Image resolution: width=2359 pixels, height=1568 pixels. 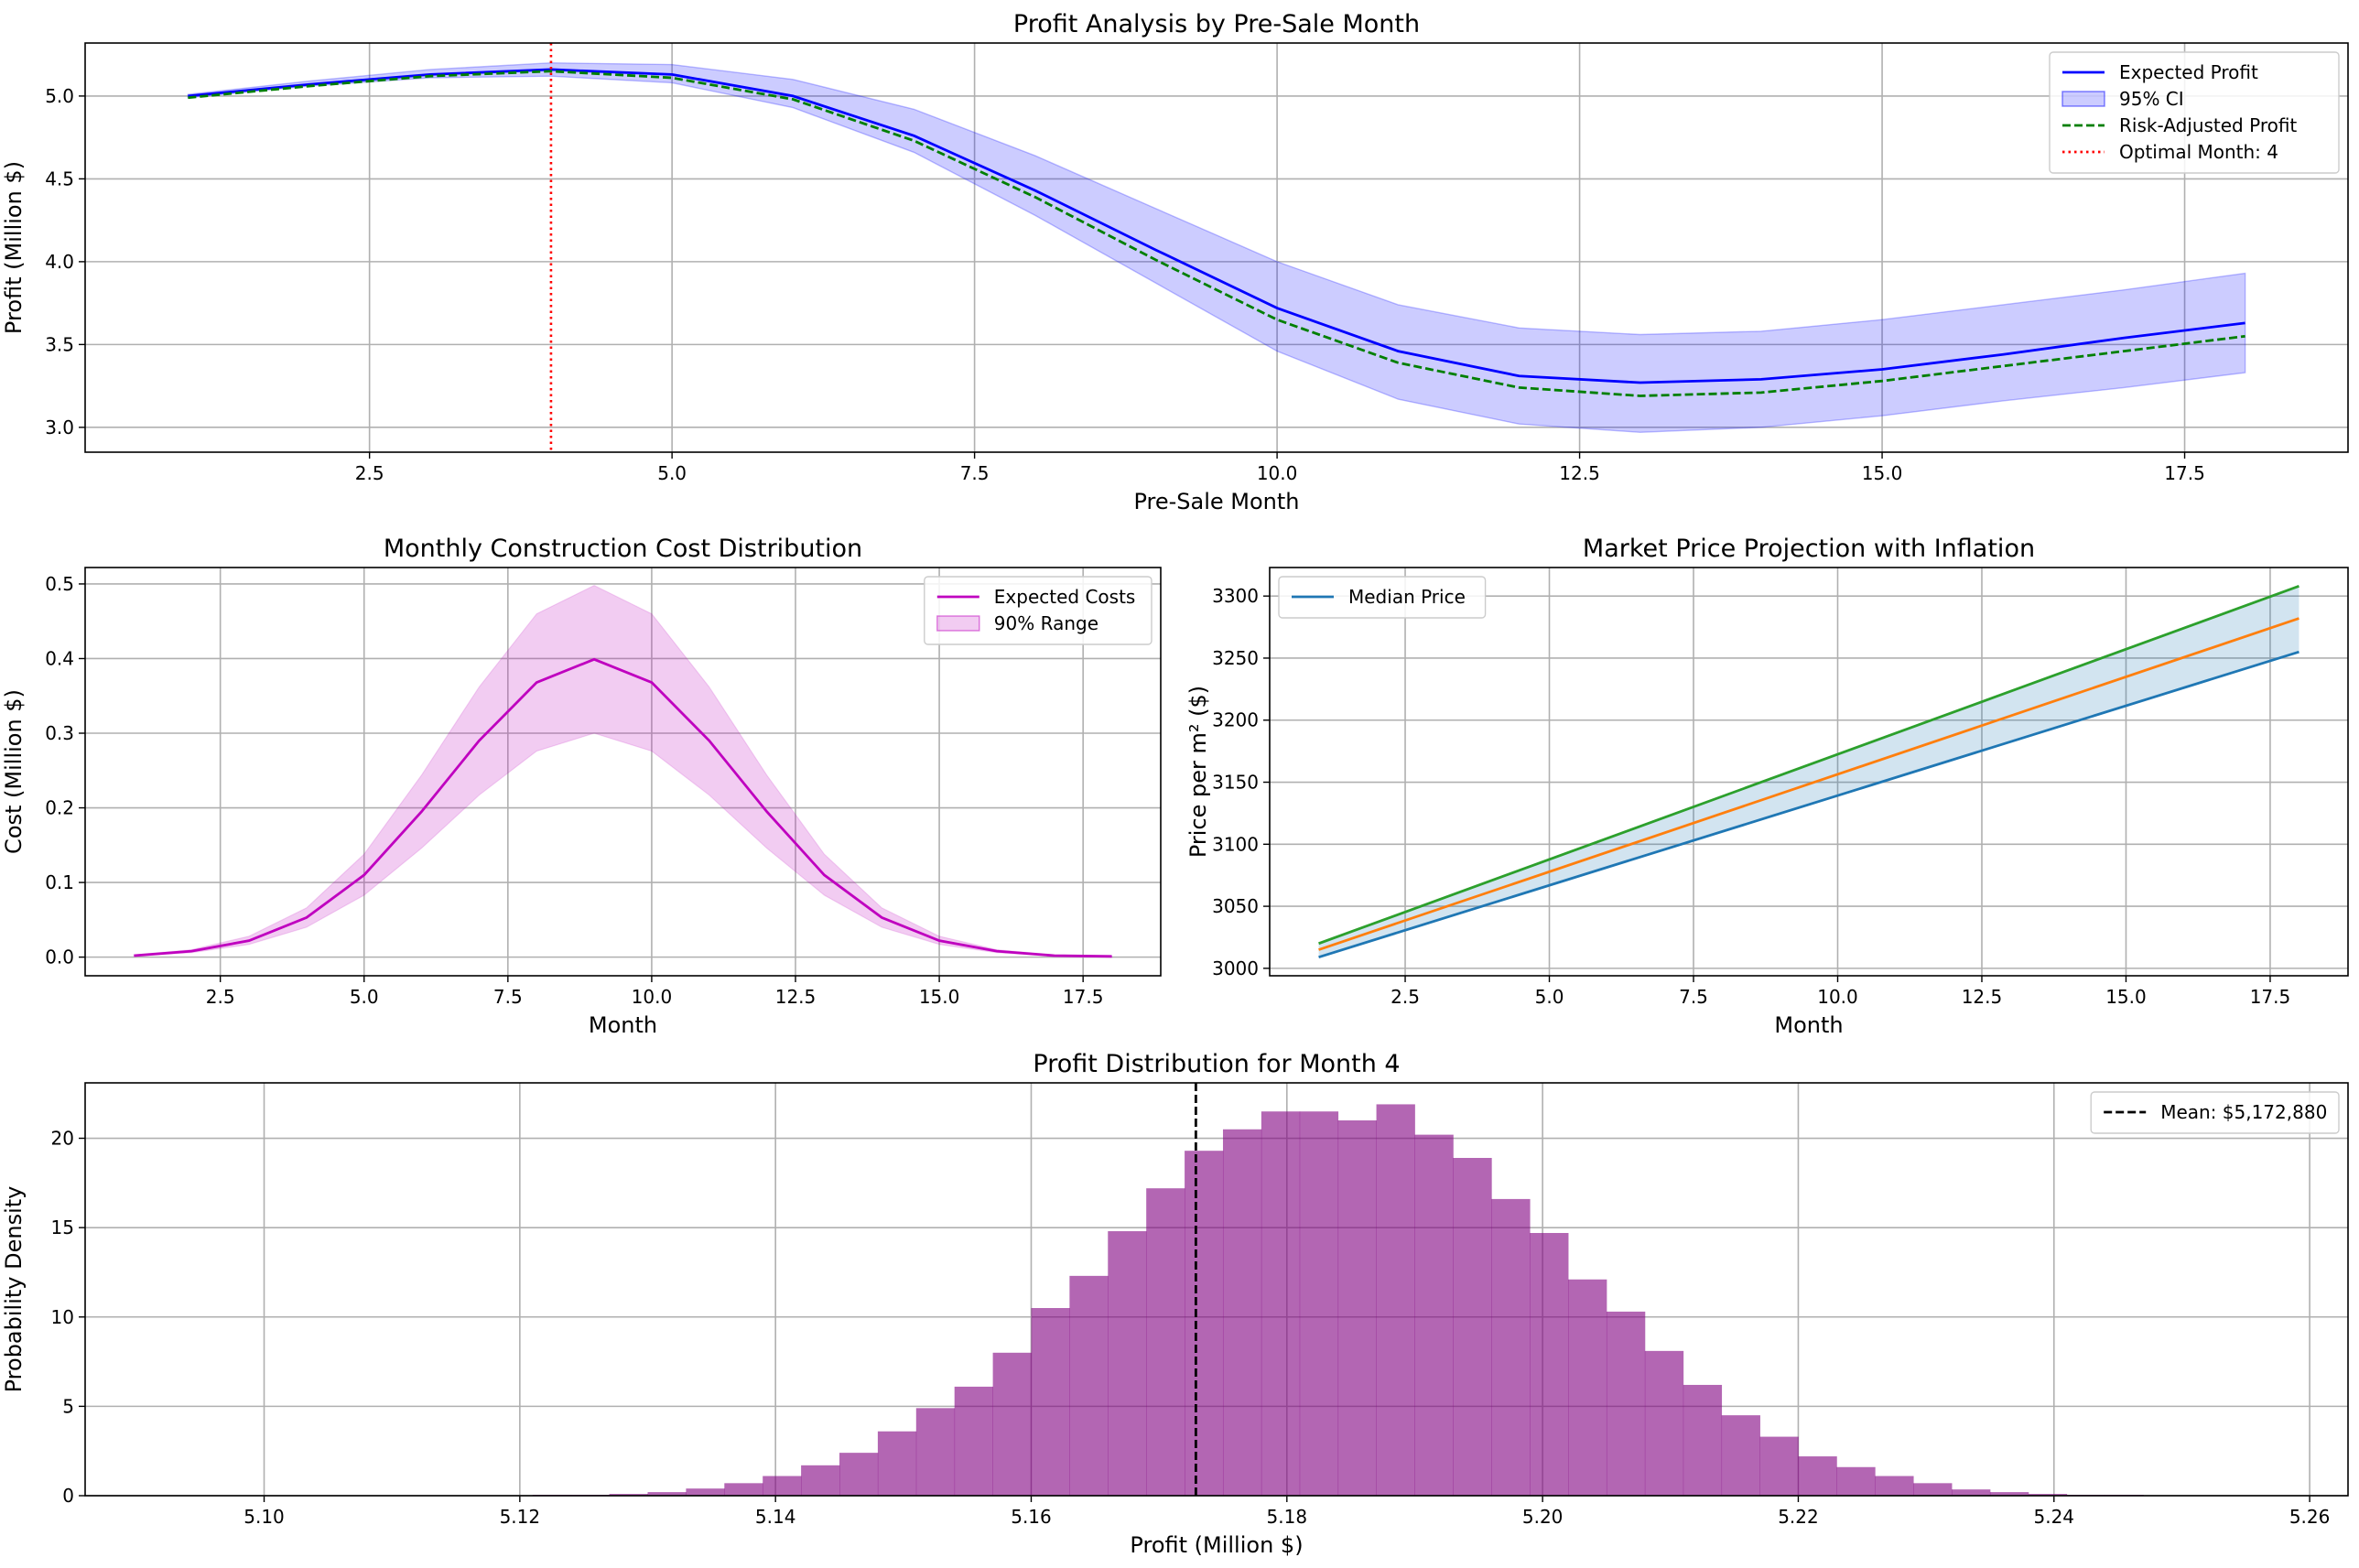 I want to click on legend-entry: Median Price, so click(x=1407, y=597).